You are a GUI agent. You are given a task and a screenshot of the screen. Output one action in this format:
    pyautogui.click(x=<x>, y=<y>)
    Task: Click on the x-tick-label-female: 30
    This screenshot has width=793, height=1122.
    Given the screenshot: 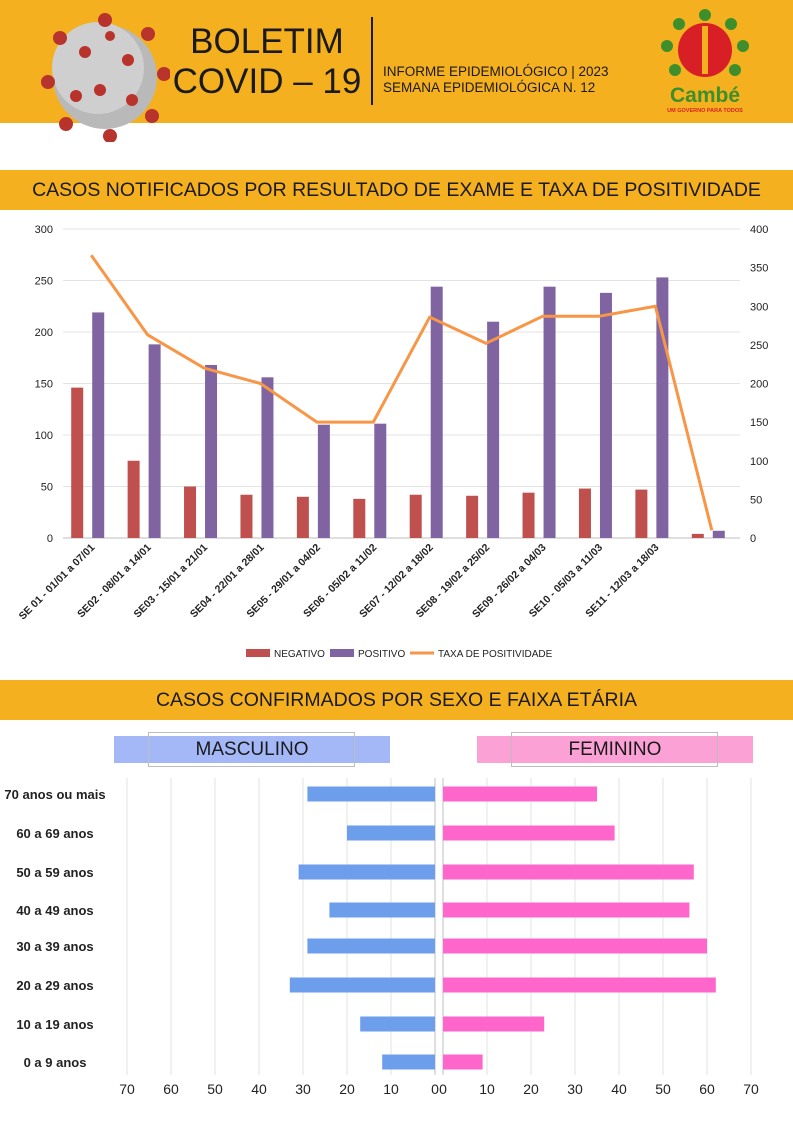 What is the action you would take?
    pyautogui.click(x=575, y=1089)
    